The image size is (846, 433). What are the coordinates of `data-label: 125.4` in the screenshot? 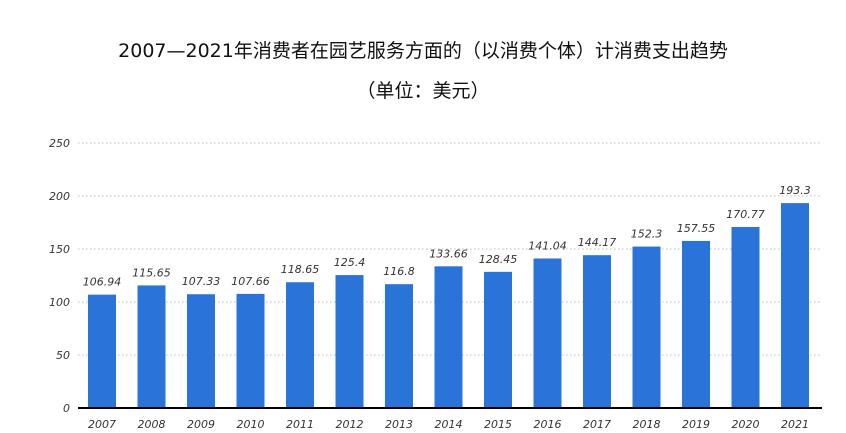 It's located at (350, 262).